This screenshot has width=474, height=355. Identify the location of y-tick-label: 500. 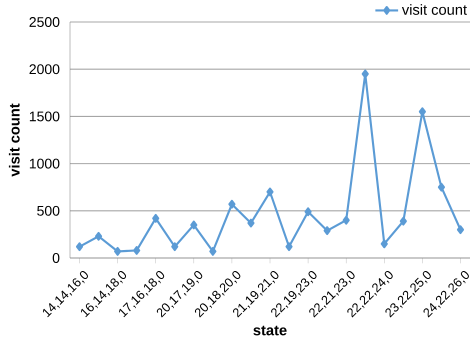
(48, 211).